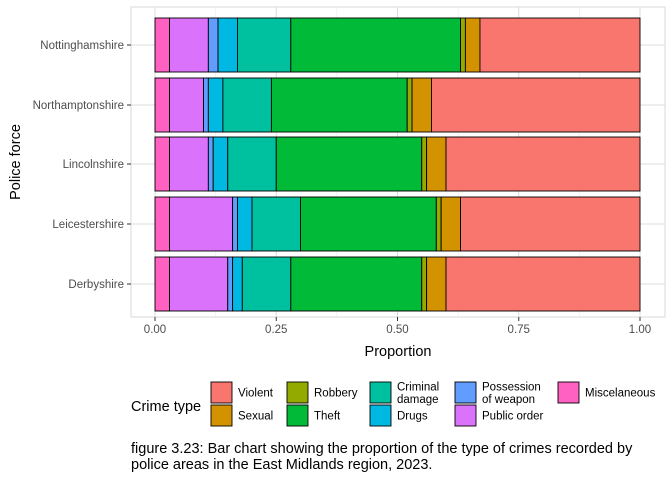  Describe the element at coordinates (88, 225) in the screenshot. I see `y-tick-label: Leicestershire` at that location.